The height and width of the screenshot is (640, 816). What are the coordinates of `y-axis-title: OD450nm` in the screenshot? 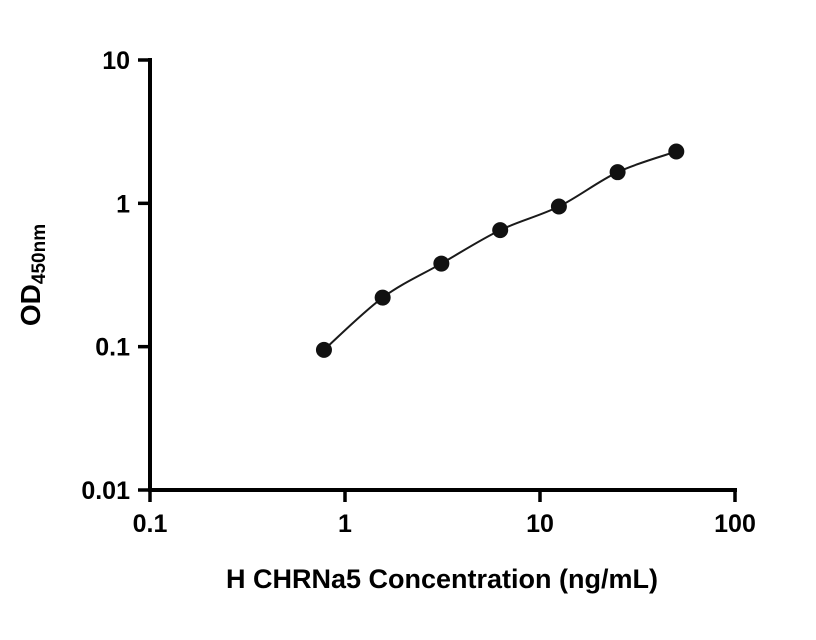 It's located at (32, 275).